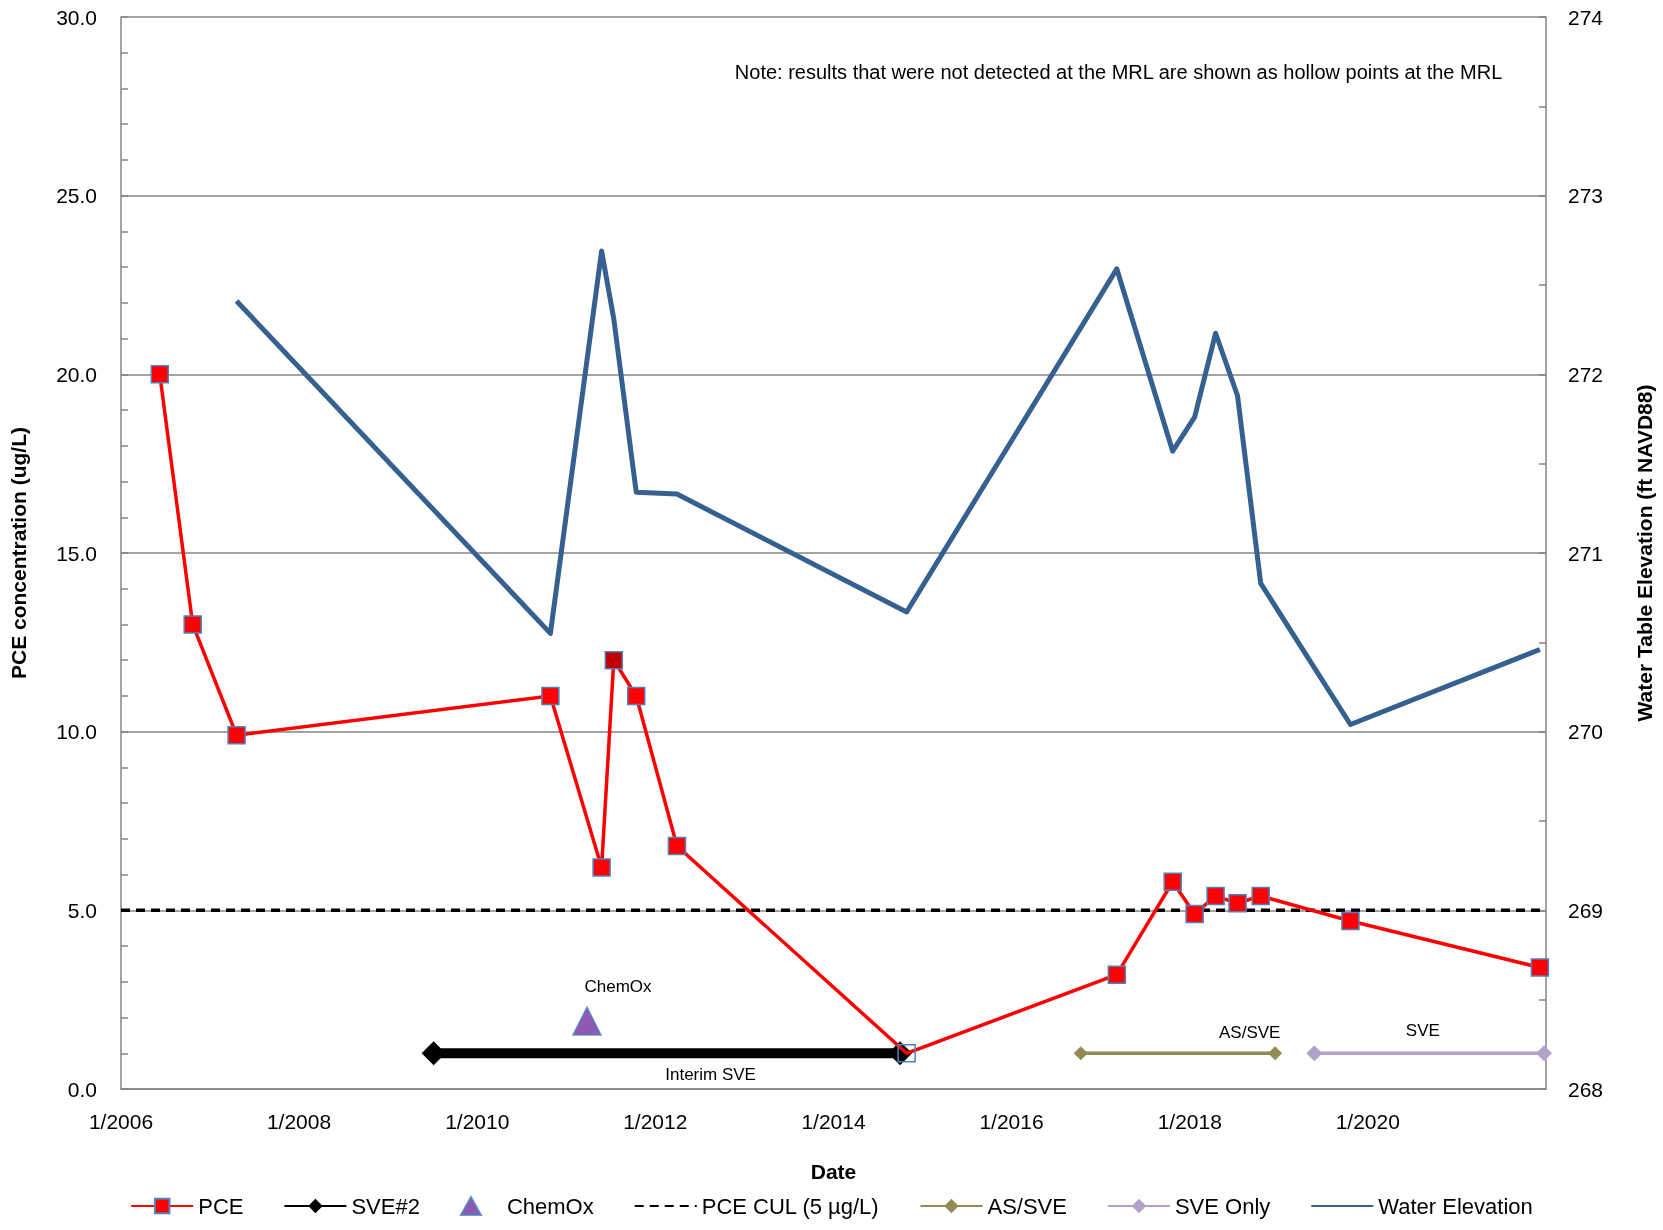 This screenshot has width=1663, height=1230. Describe the element at coordinates (221, 1206) in the screenshot. I see `legend-label: PCE` at that location.